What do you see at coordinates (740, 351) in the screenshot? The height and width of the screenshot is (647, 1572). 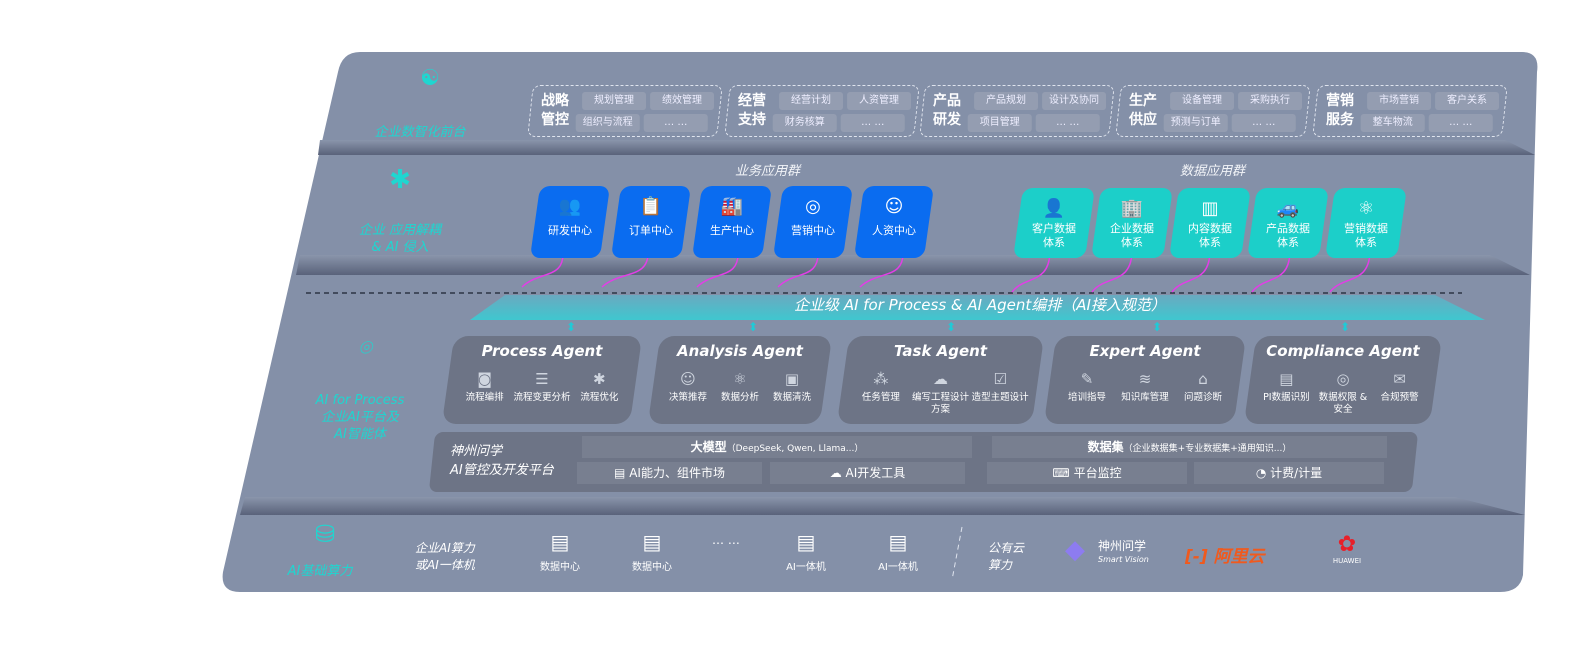 I see `agent-name: Analysis Agent` at bounding box center [740, 351].